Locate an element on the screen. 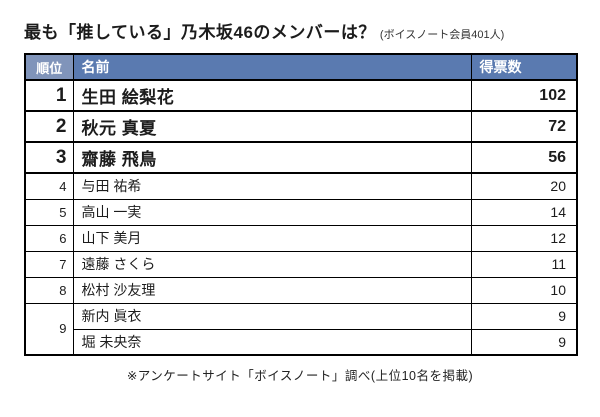 The height and width of the screenshot is (417, 600). votes-cell: 56 is located at coordinates (524, 157).